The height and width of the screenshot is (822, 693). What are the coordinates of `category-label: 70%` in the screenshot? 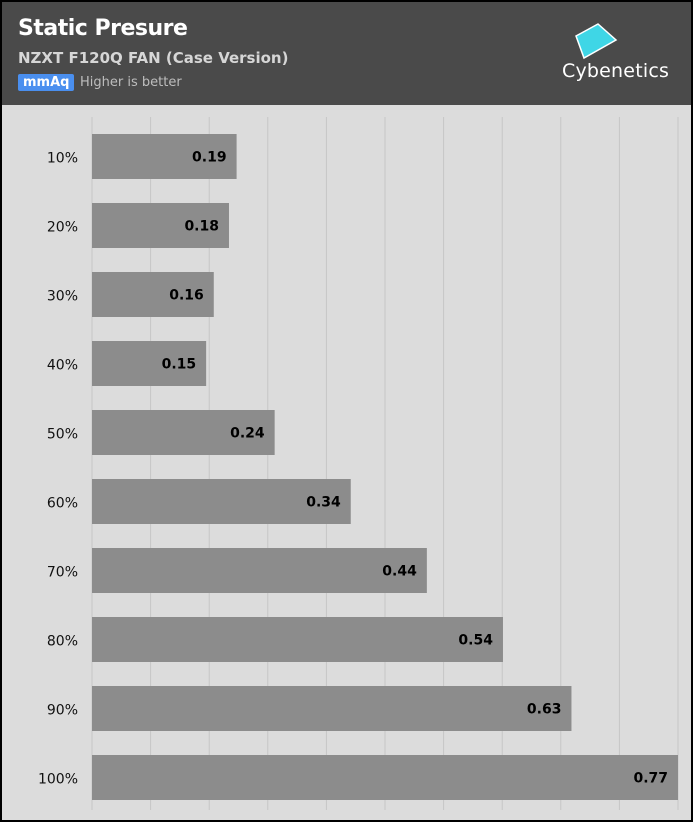 It's located at (62, 573).